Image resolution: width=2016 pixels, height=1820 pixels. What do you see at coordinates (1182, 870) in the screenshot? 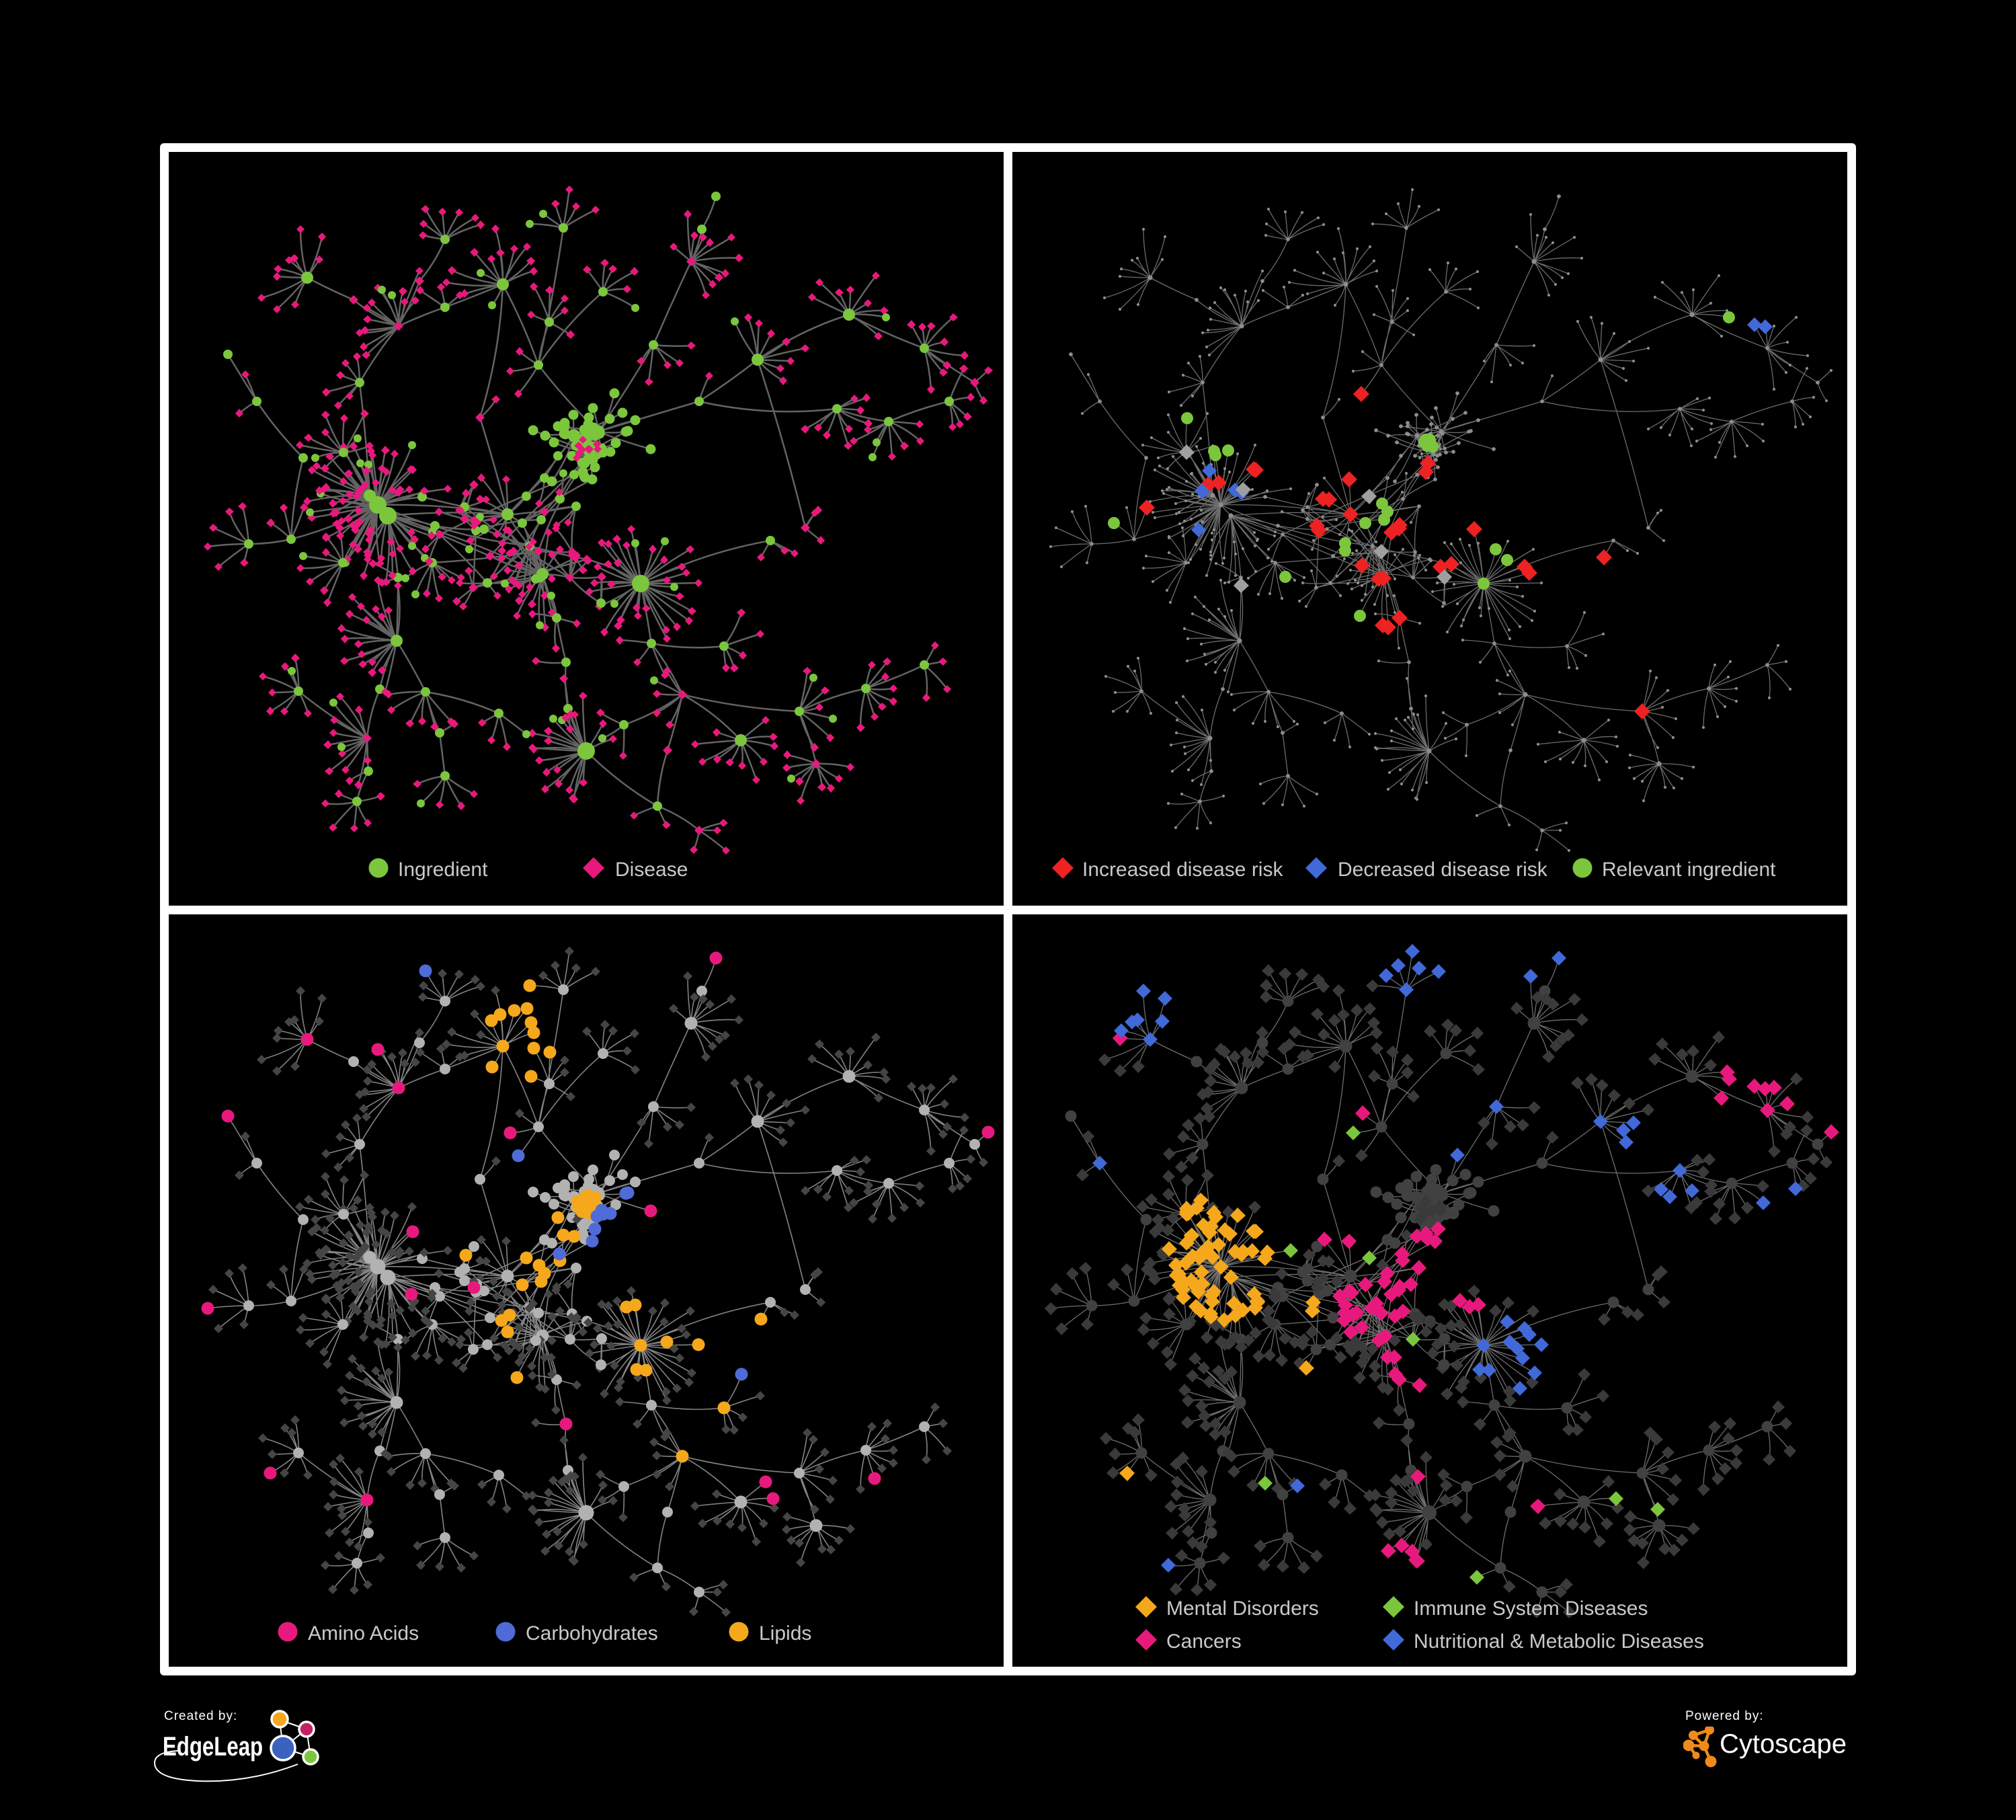
I see `svg-text: Increased disease risk` at bounding box center [1182, 870].